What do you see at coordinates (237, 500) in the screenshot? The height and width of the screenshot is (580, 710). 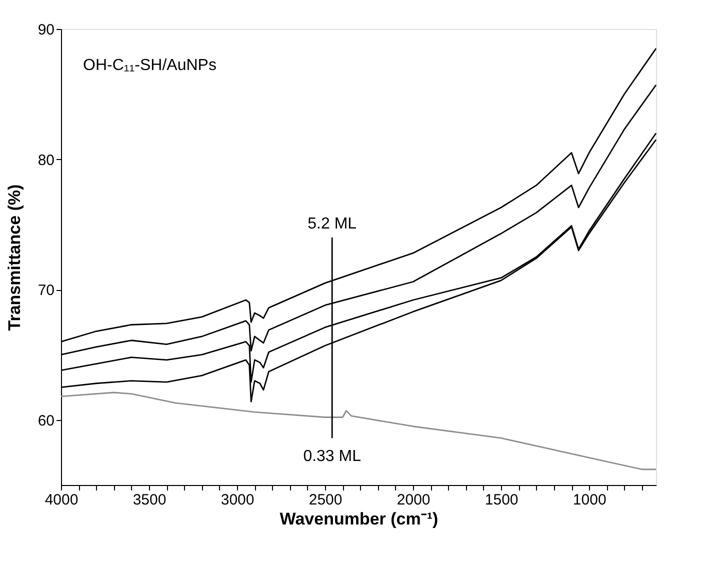 I see `x-tick-label: 3000` at bounding box center [237, 500].